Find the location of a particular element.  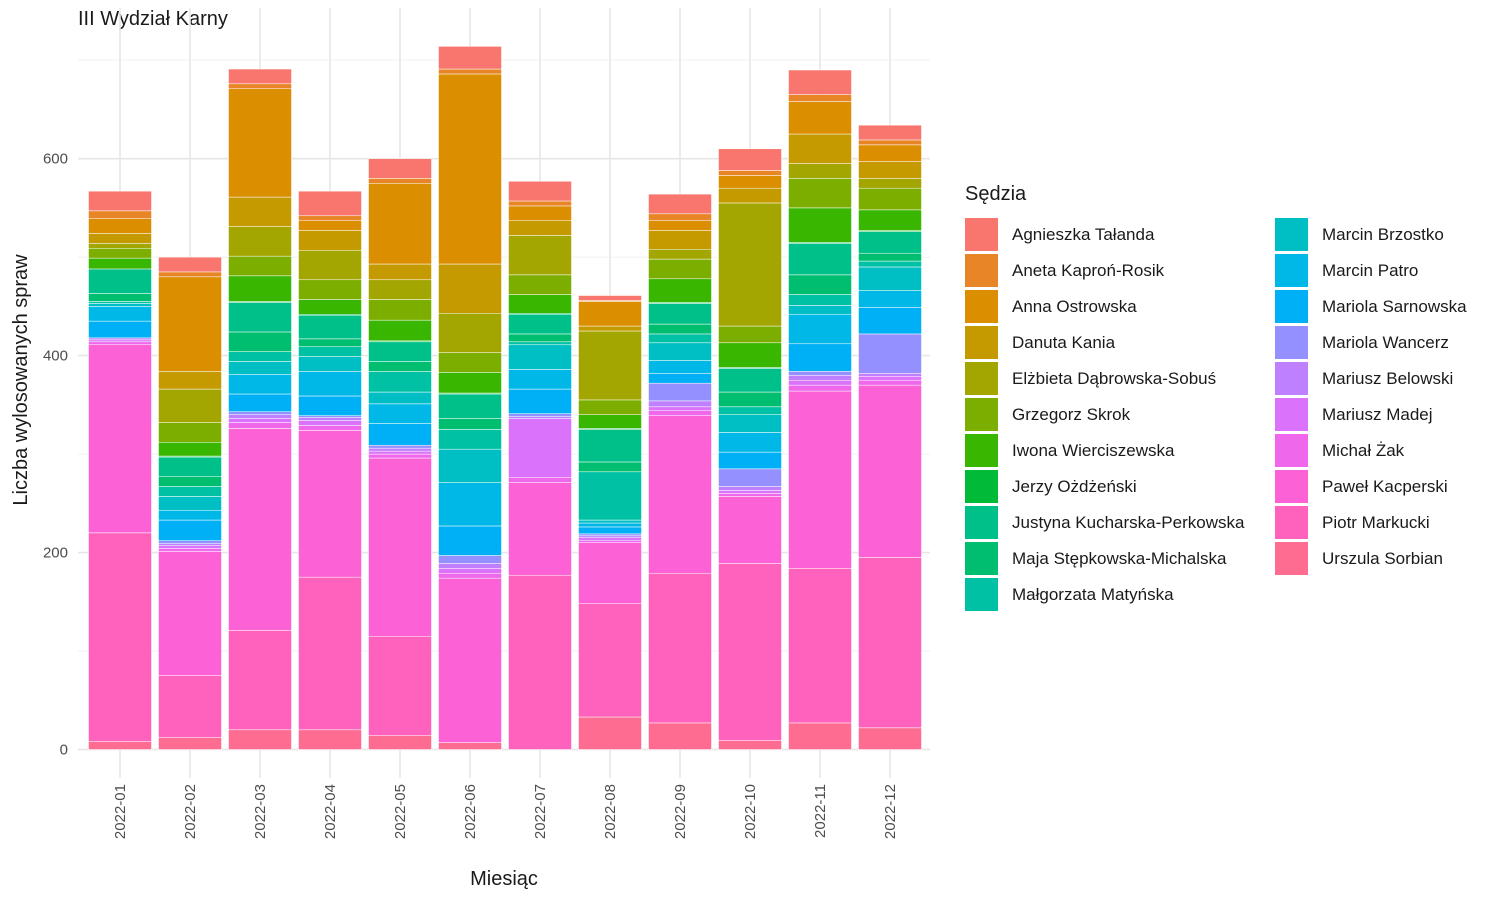

legend-item: Aneta Kaproń-Rosik is located at coordinates (1064, 270).